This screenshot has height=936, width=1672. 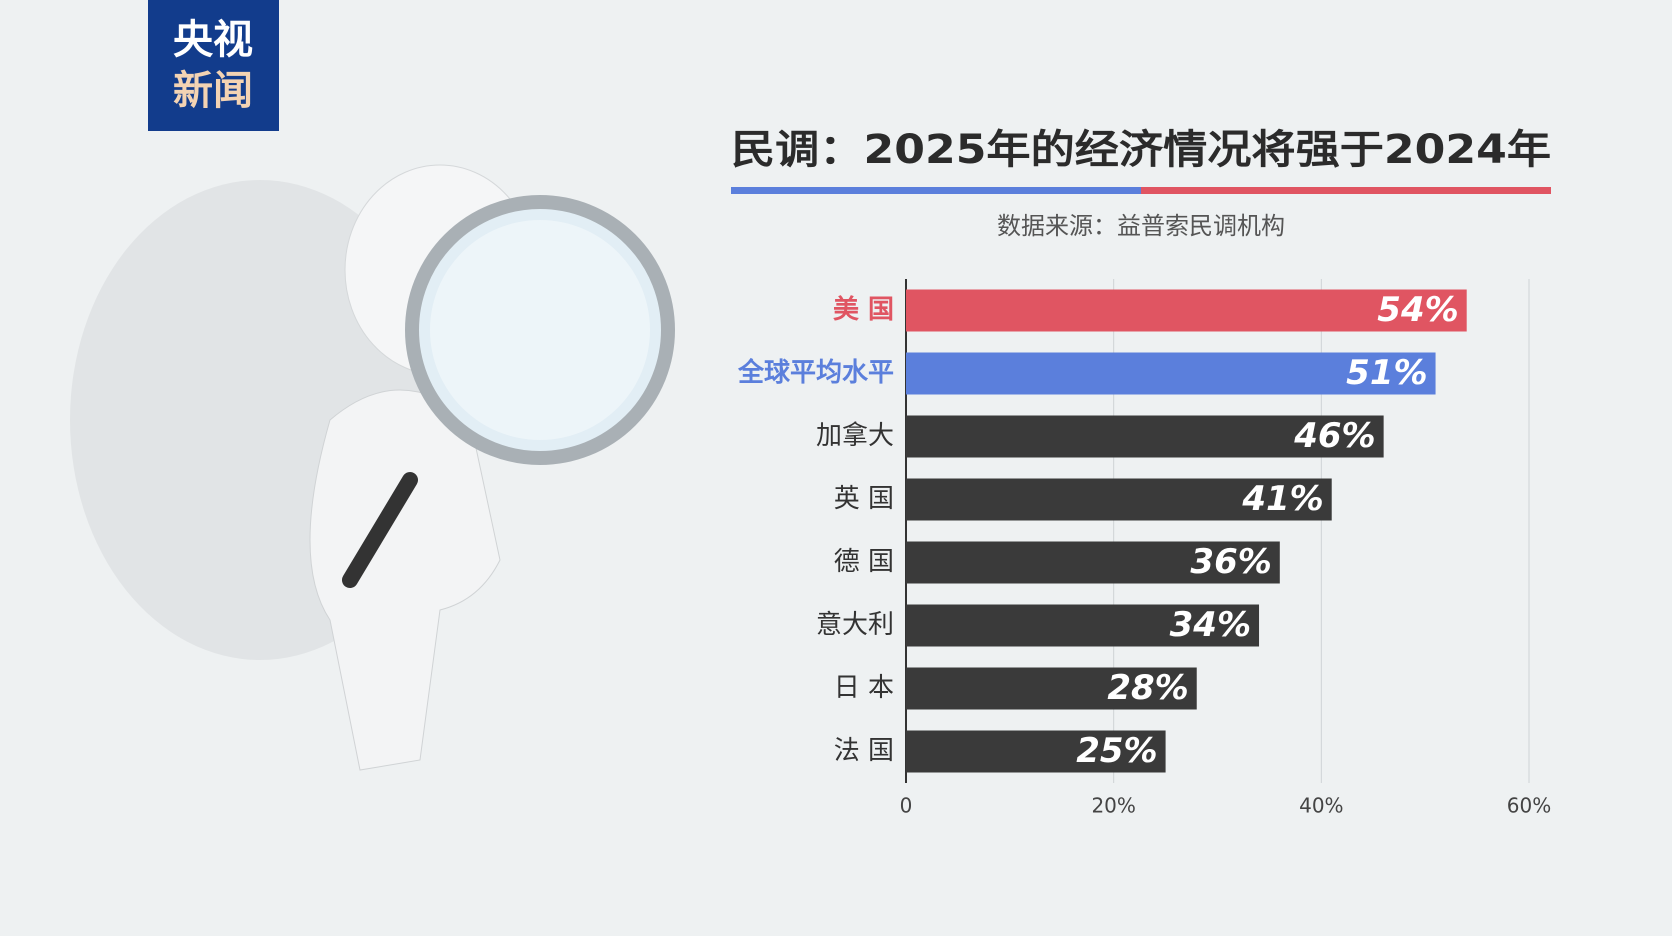 I want to click on y-tick-label: 法 国, so click(x=864, y=751).